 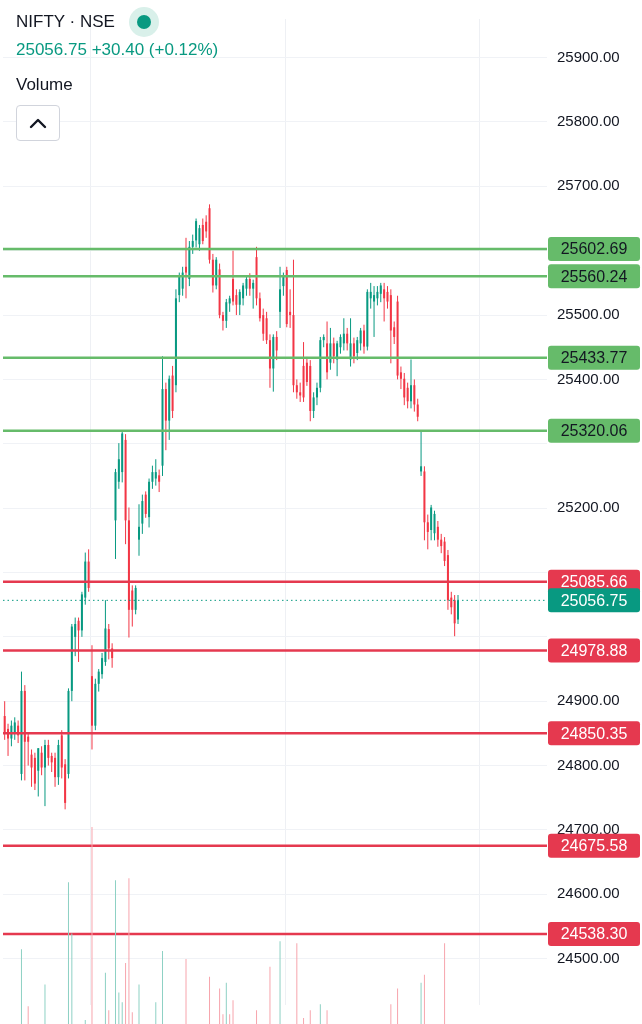 What do you see at coordinates (594, 650) in the screenshot?
I see `ref-line-label: 24978.88` at bounding box center [594, 650].